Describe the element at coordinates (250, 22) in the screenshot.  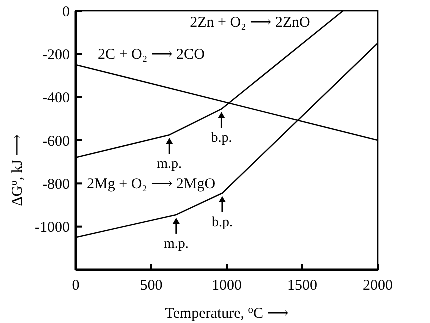
I see `series-label: 2Zn + O₂ ⟶ 2ZnO` at that location.